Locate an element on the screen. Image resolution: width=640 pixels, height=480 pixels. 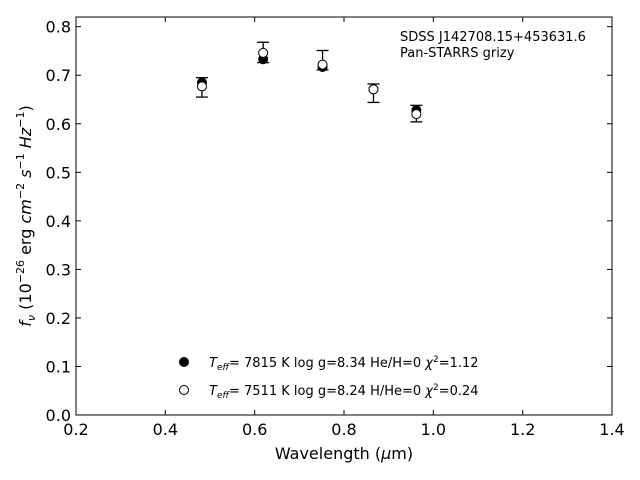
y-tick-label: 0.2 is located at coordinates (58, 318).